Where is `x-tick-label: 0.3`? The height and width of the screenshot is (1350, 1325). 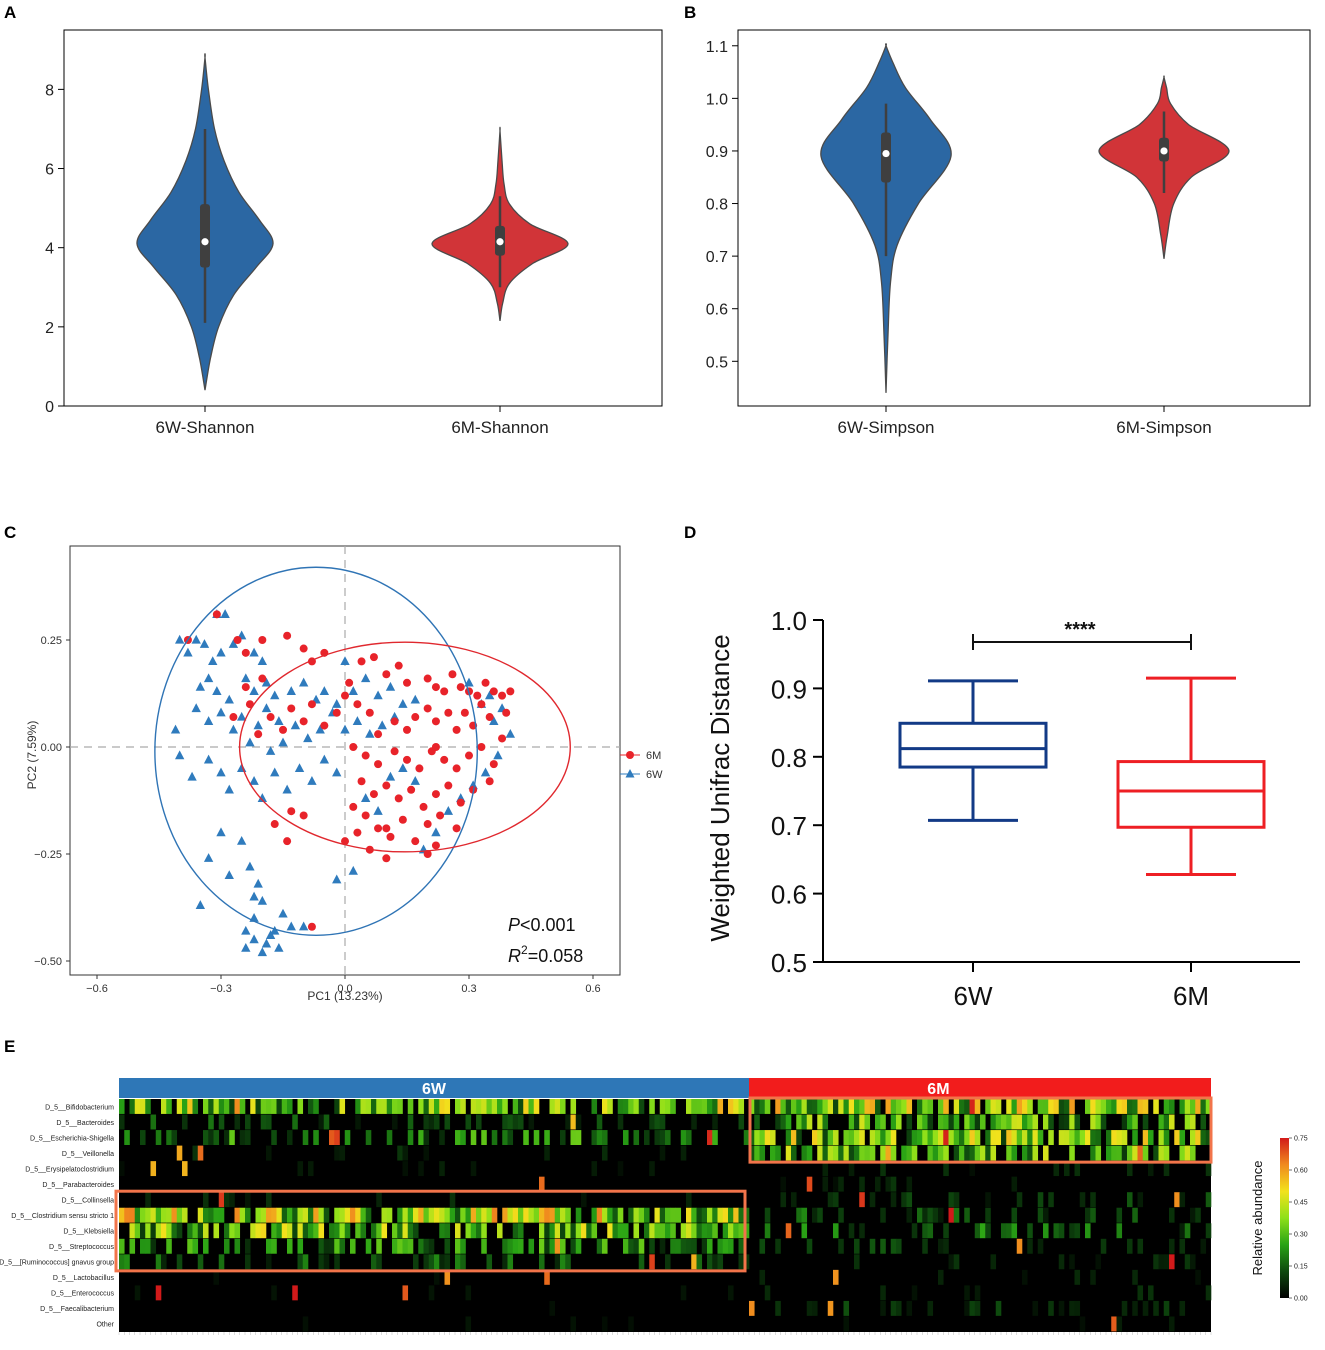
x-tick-label: 0.3 is located at coordinates (468, 989).